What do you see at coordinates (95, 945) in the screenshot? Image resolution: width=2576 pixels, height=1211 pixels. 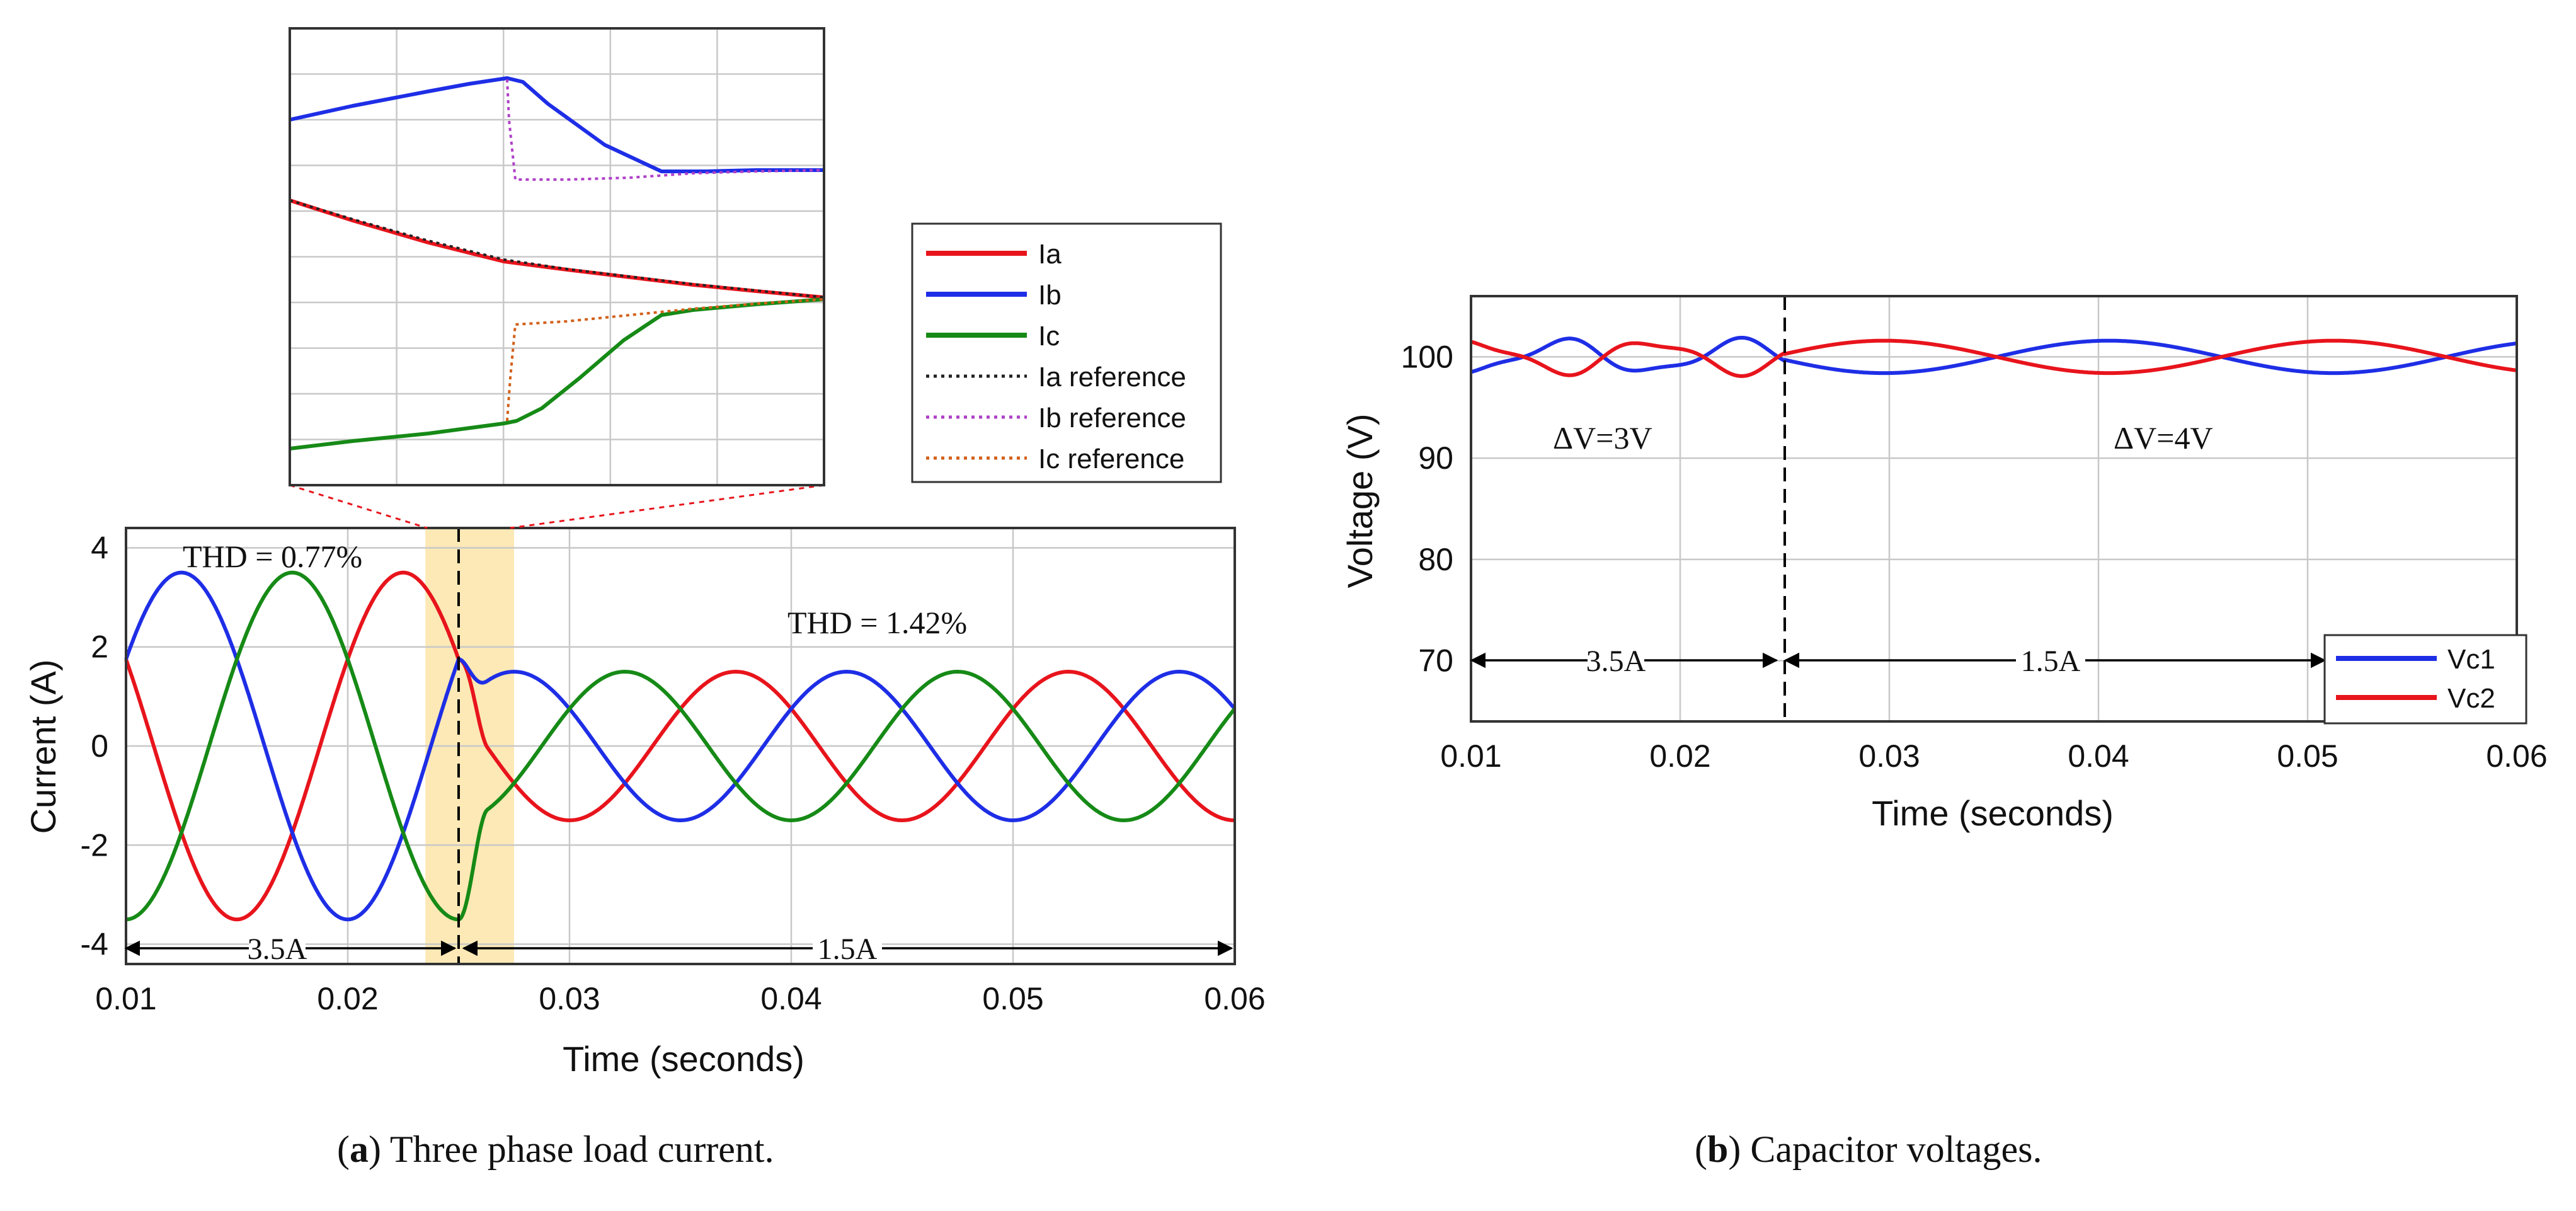 I see `y-tick-label: -4` at bounding box center [95, 945].